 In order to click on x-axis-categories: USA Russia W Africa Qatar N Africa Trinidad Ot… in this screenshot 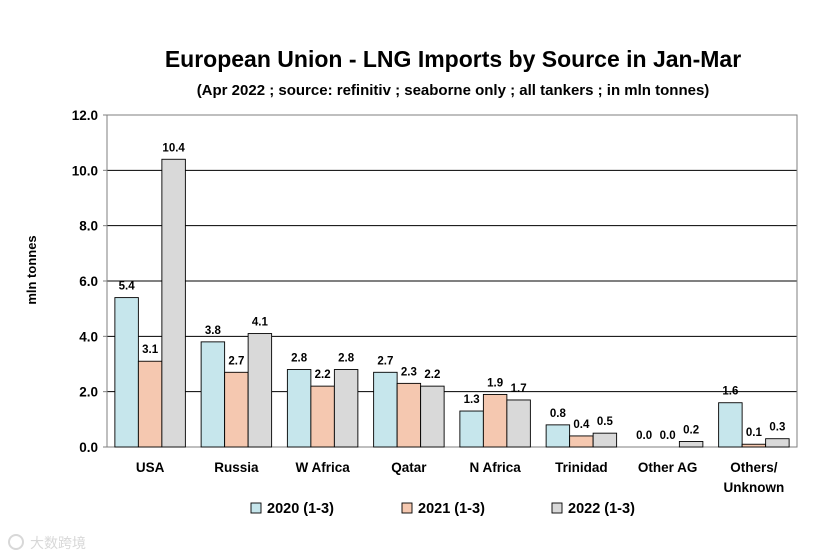, I will do `click(460, 477)`.